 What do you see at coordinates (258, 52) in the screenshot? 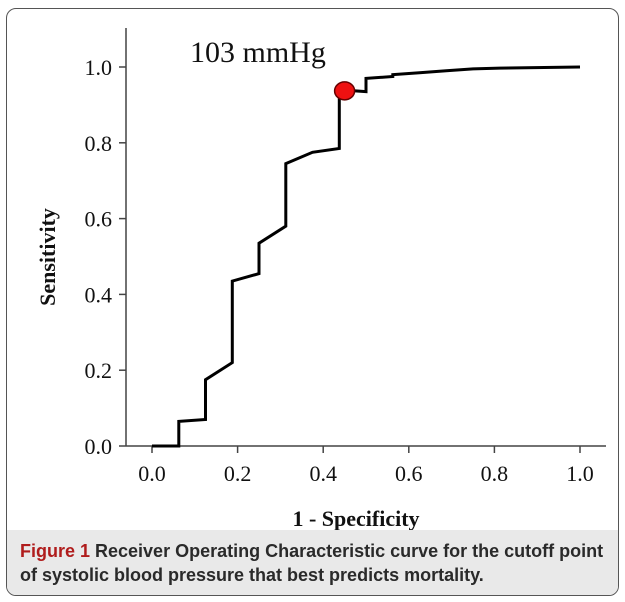
I see `cutoff-annotation: 103 mmHg` at bounding box center [258, 52].